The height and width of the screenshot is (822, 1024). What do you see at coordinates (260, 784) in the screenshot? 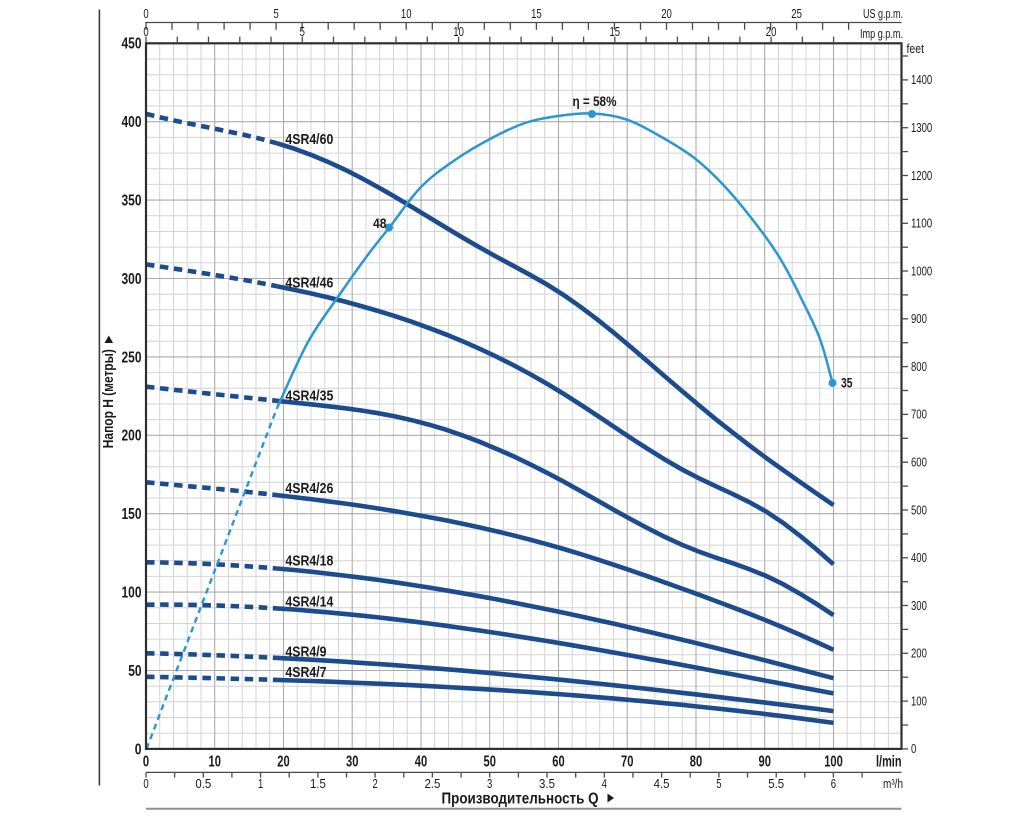
I see `svg-text: 1` at bounding box center [260, 784].